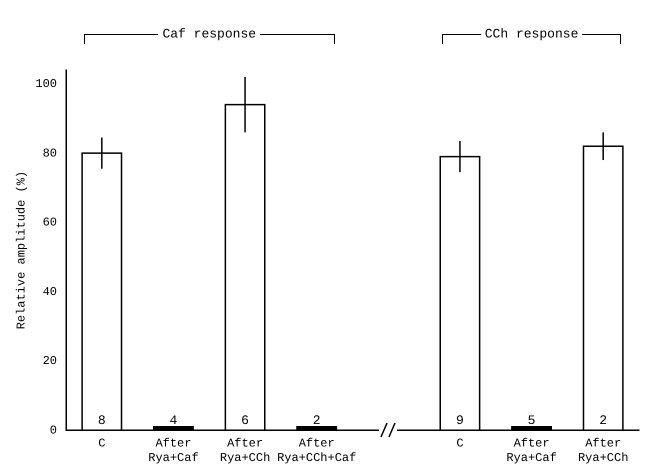 The height and width of the screenshot is (475, 647). I want to click on text: CCh response, so click(531, 34).